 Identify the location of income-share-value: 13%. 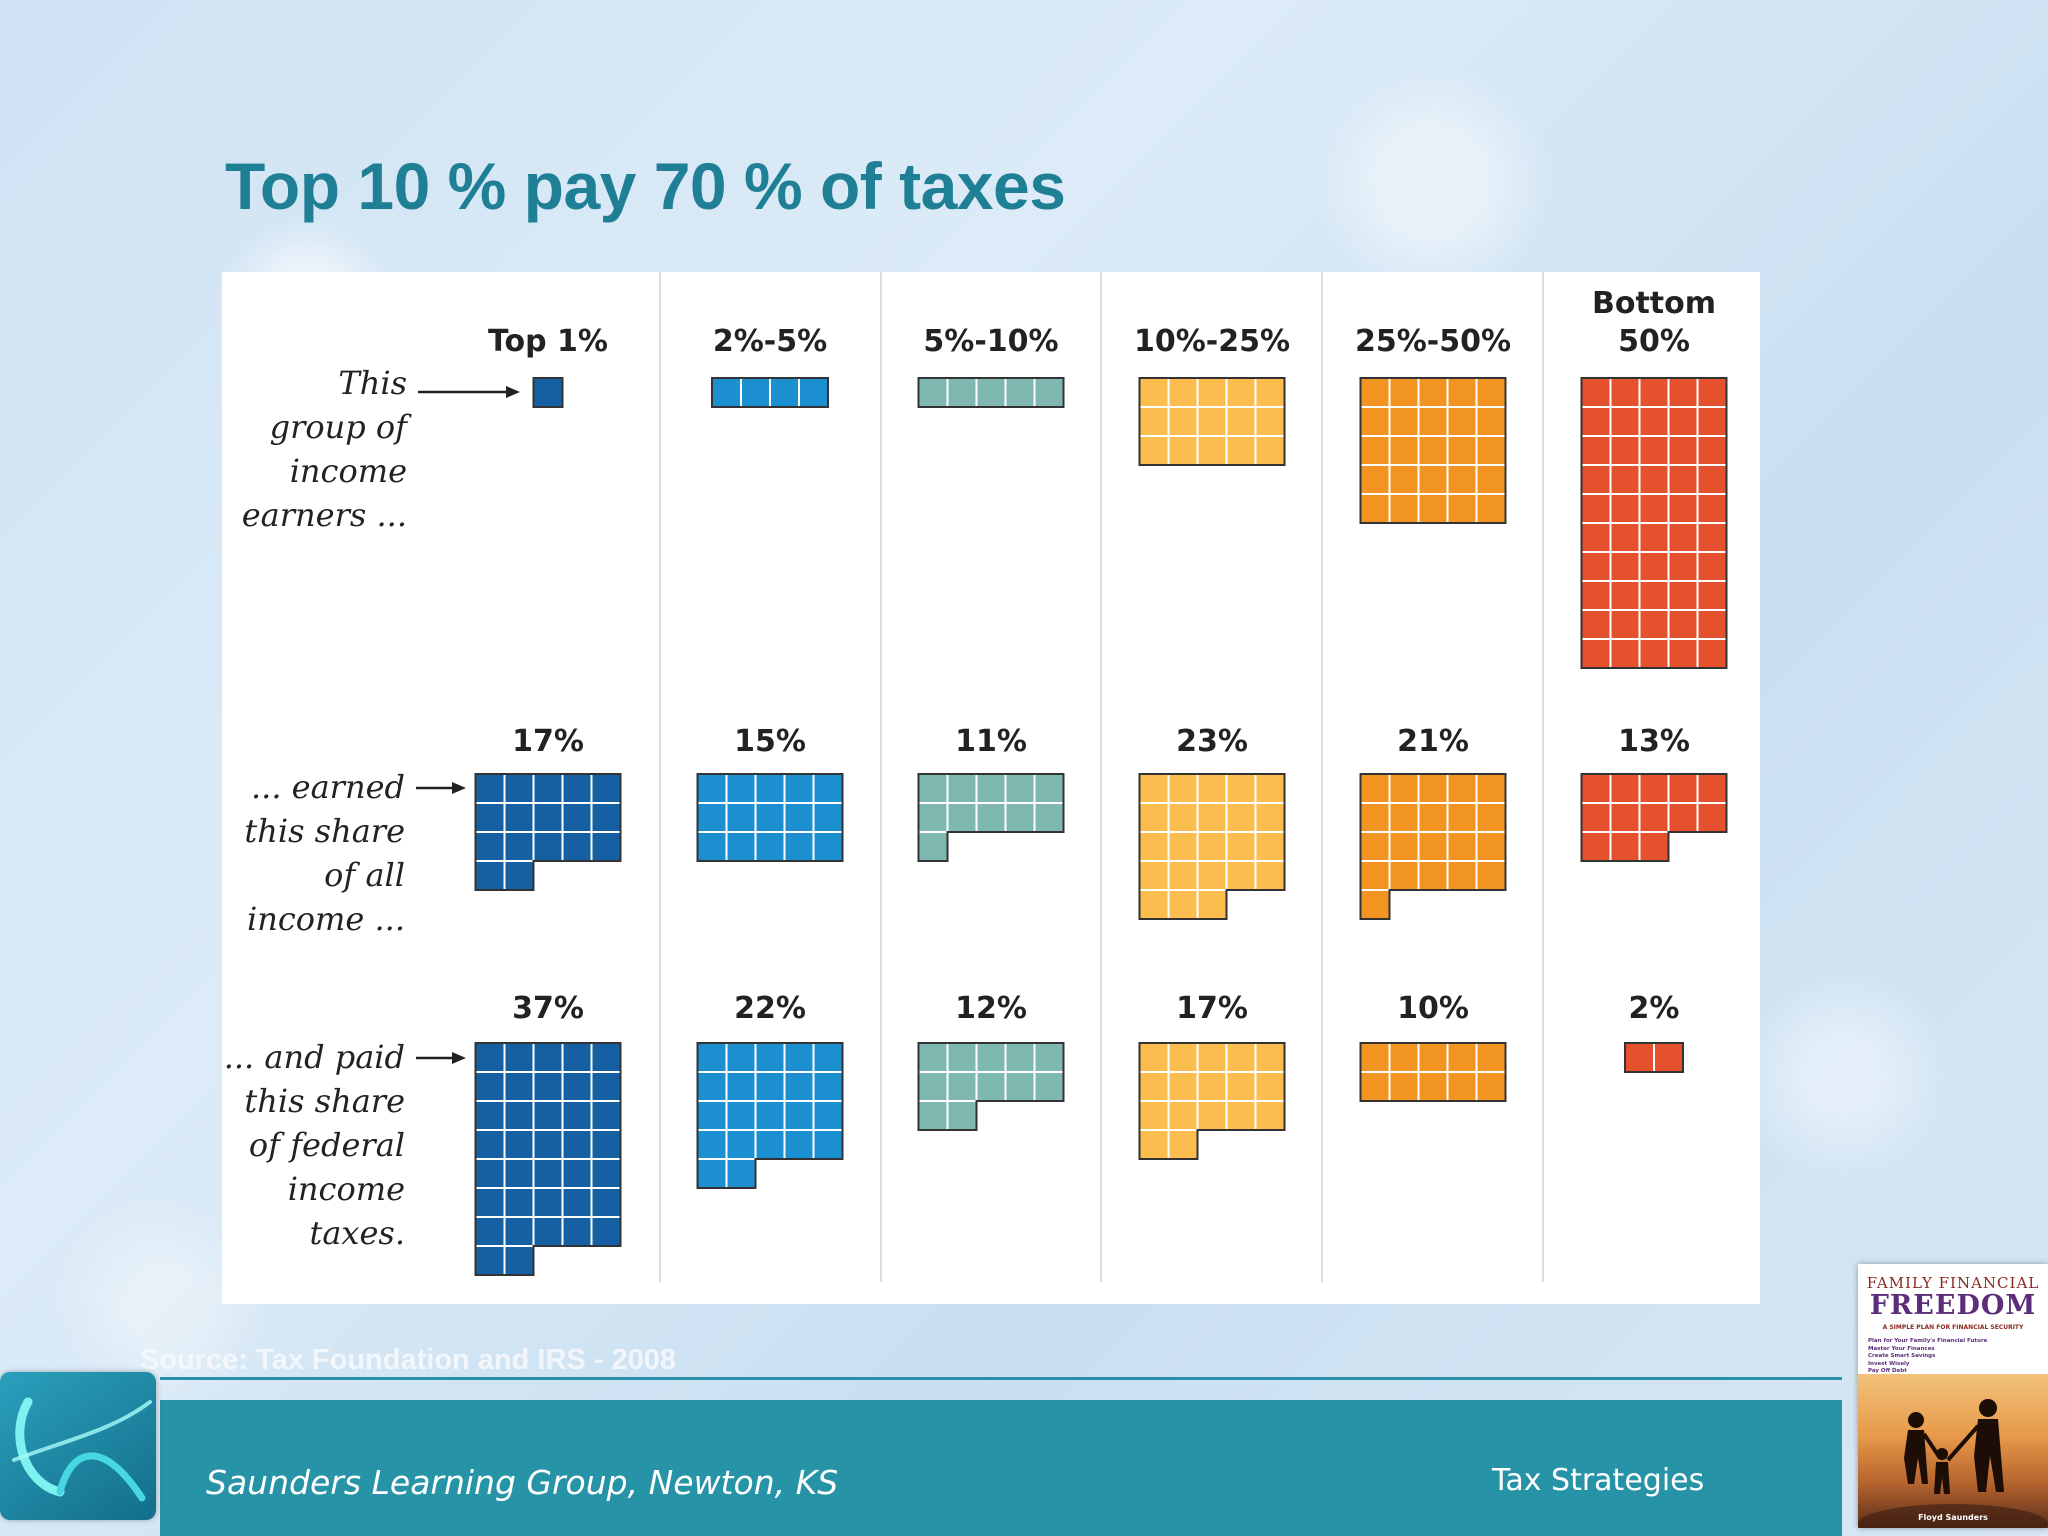
(1654, 741).